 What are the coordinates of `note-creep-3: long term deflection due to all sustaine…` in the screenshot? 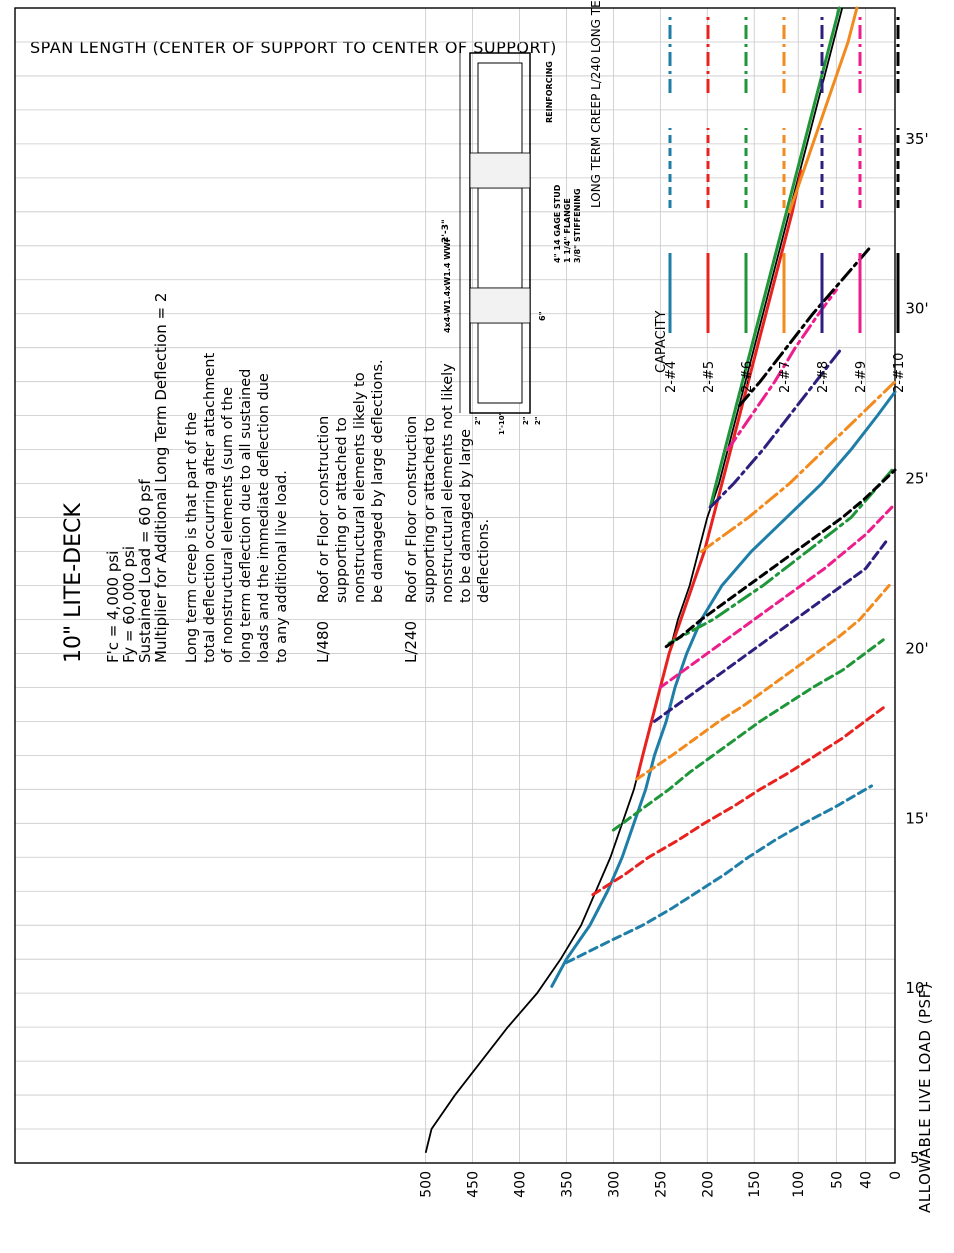 It's located at (246, 516).